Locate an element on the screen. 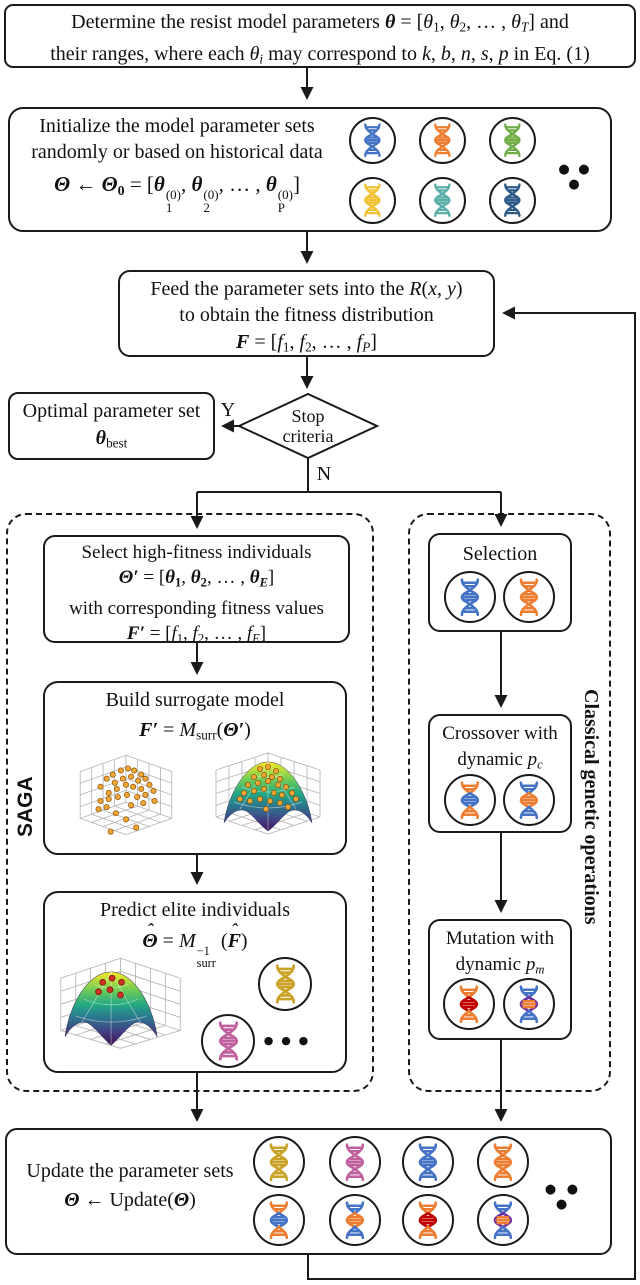 The height and width of the screenshot is (1285, 640). build-surrogate-text: Build surrogate model F′ = Msurr(Θ′) is located at coordinates (195, 719).